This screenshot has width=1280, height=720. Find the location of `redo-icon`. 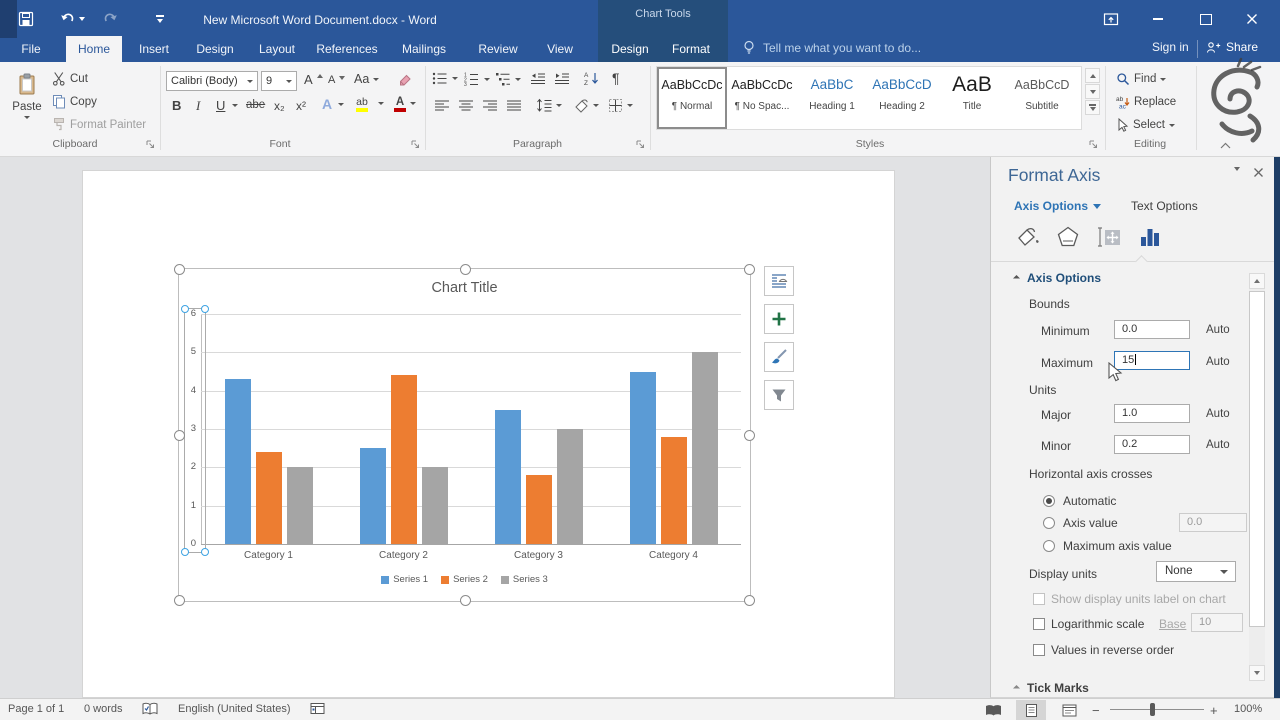

redo-icon is located at coordinates (110, 19).